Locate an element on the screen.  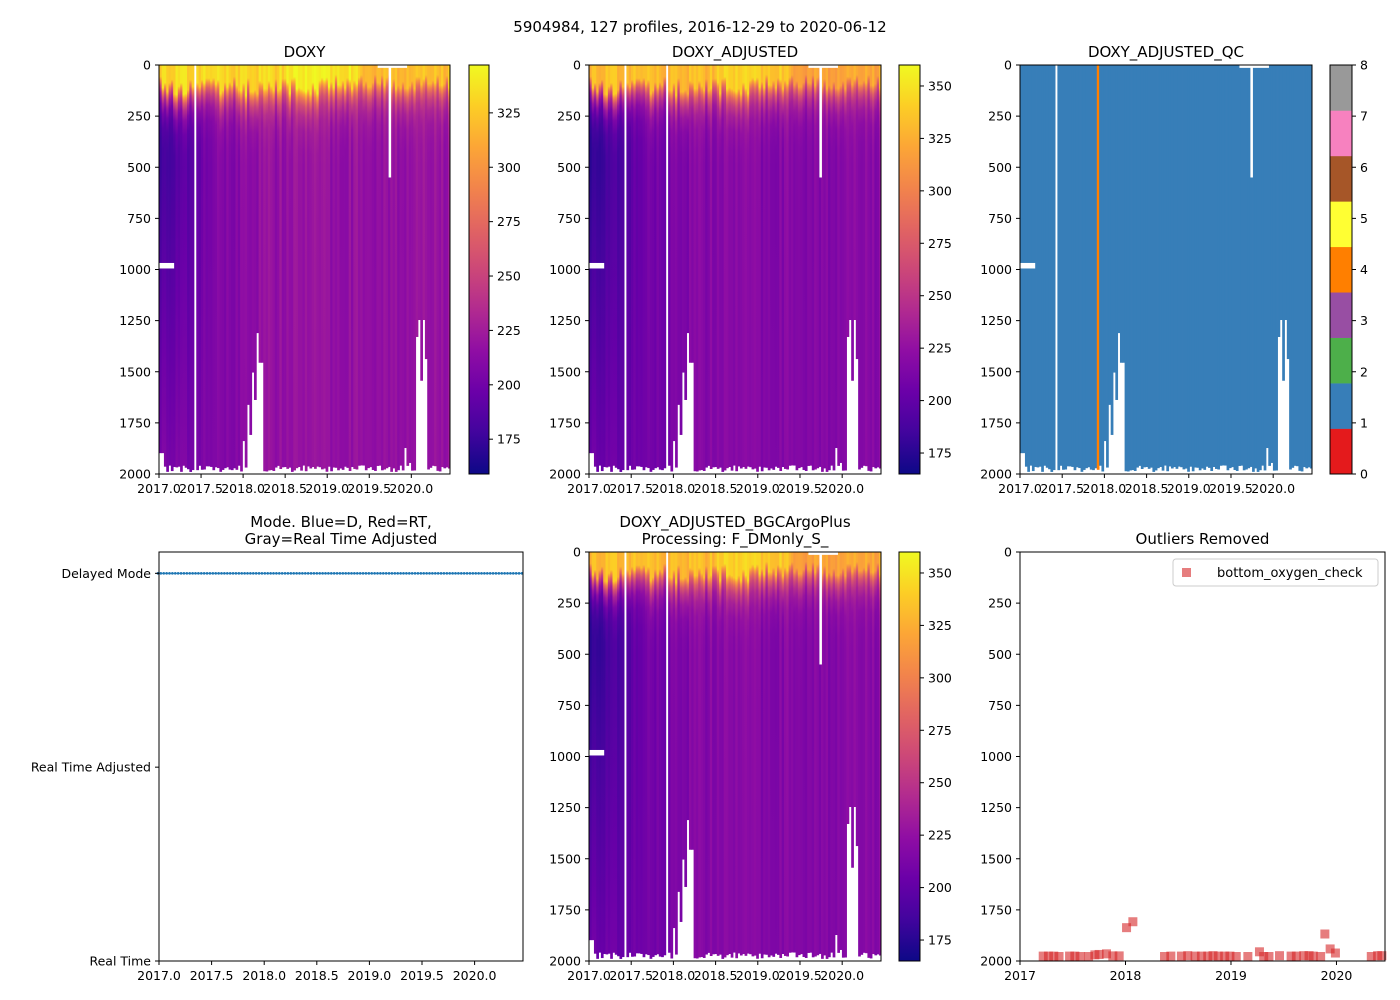
x-tick-label: 2017.5 is located at coordinates (201, 488).